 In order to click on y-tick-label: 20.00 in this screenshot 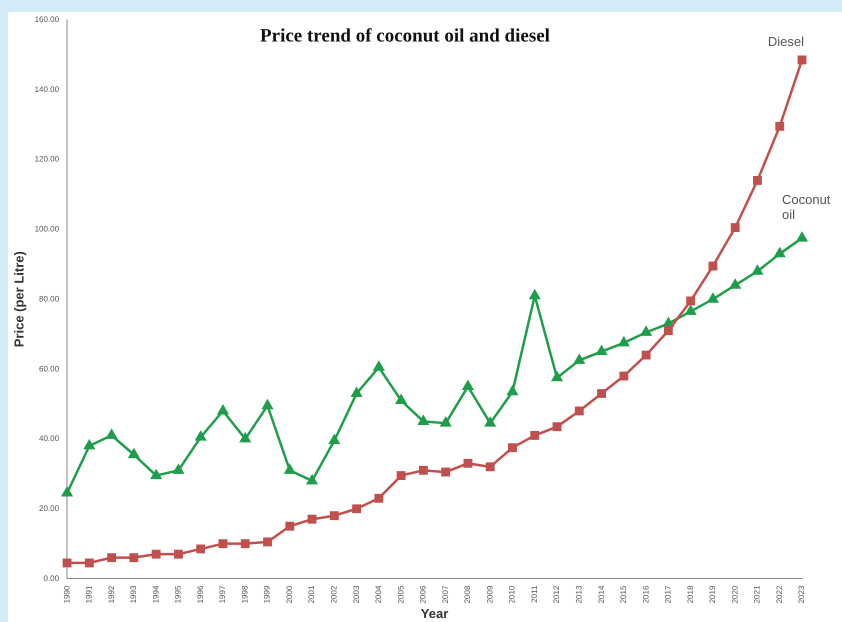, I will do `click(49, 508)`.